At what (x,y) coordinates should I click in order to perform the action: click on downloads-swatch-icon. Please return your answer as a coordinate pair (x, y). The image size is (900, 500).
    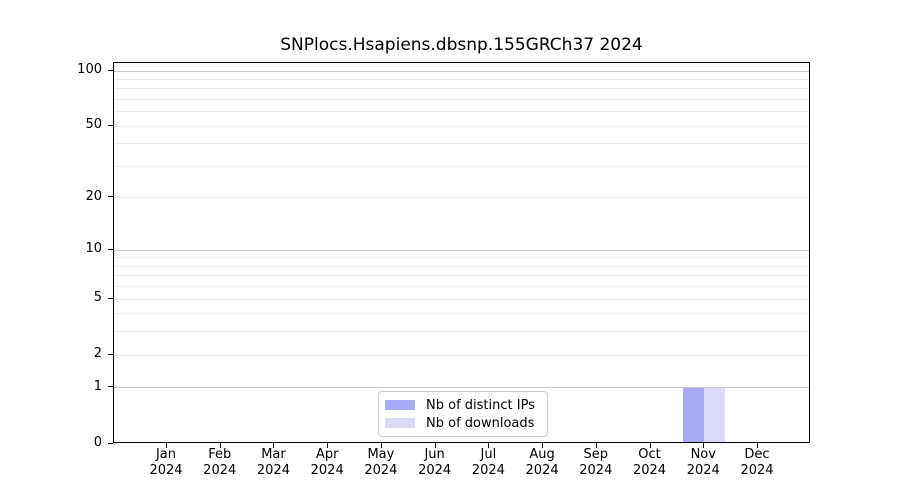
    Looking at the image, I should click on (400, 423).